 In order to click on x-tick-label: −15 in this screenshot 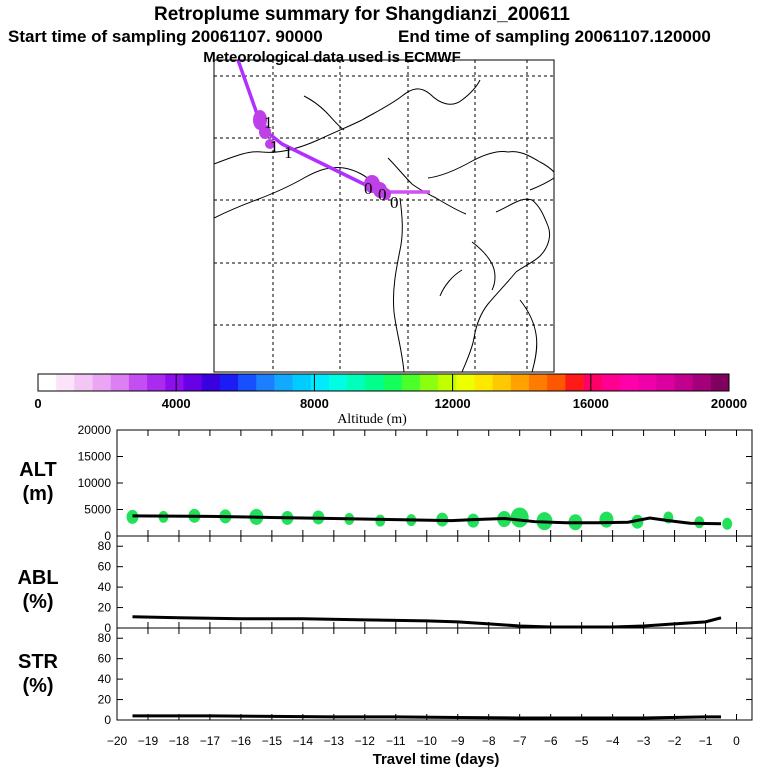, I will do `click(272, 741)`.